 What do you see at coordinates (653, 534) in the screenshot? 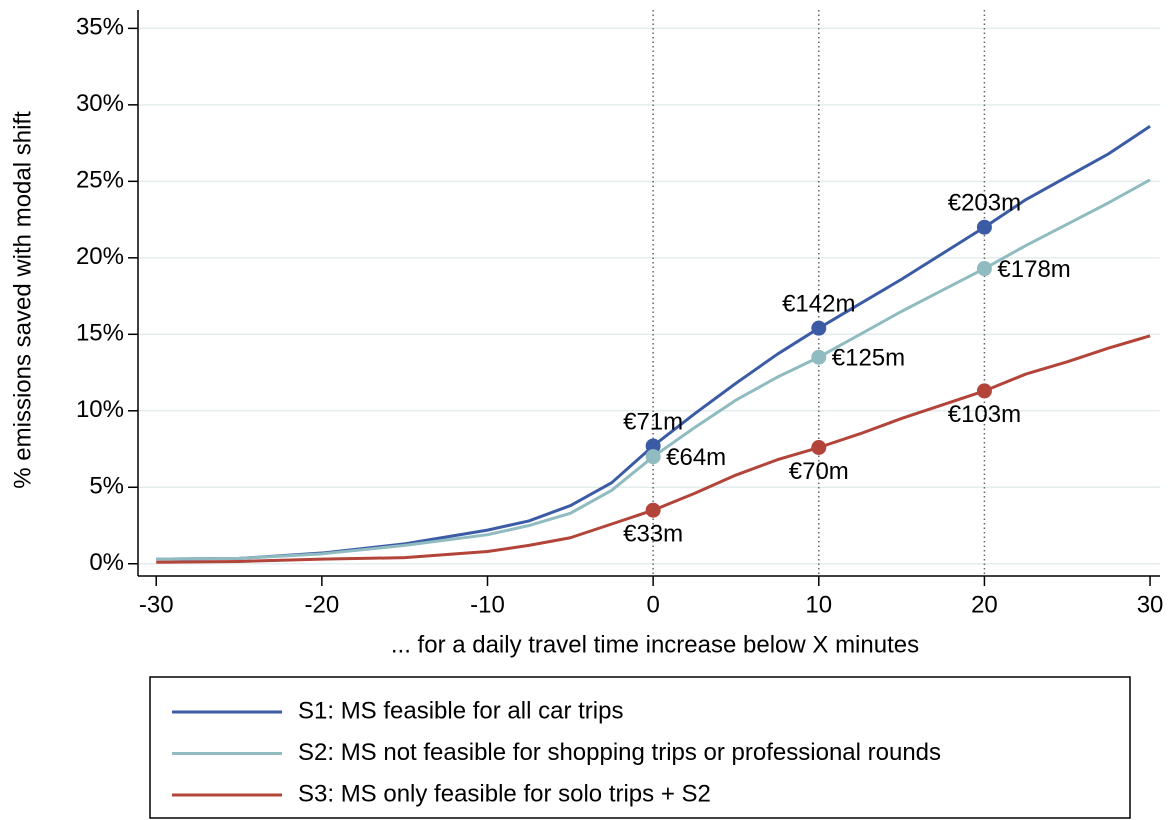
I see `data-label: €33m` at bounding box center [653, 534].